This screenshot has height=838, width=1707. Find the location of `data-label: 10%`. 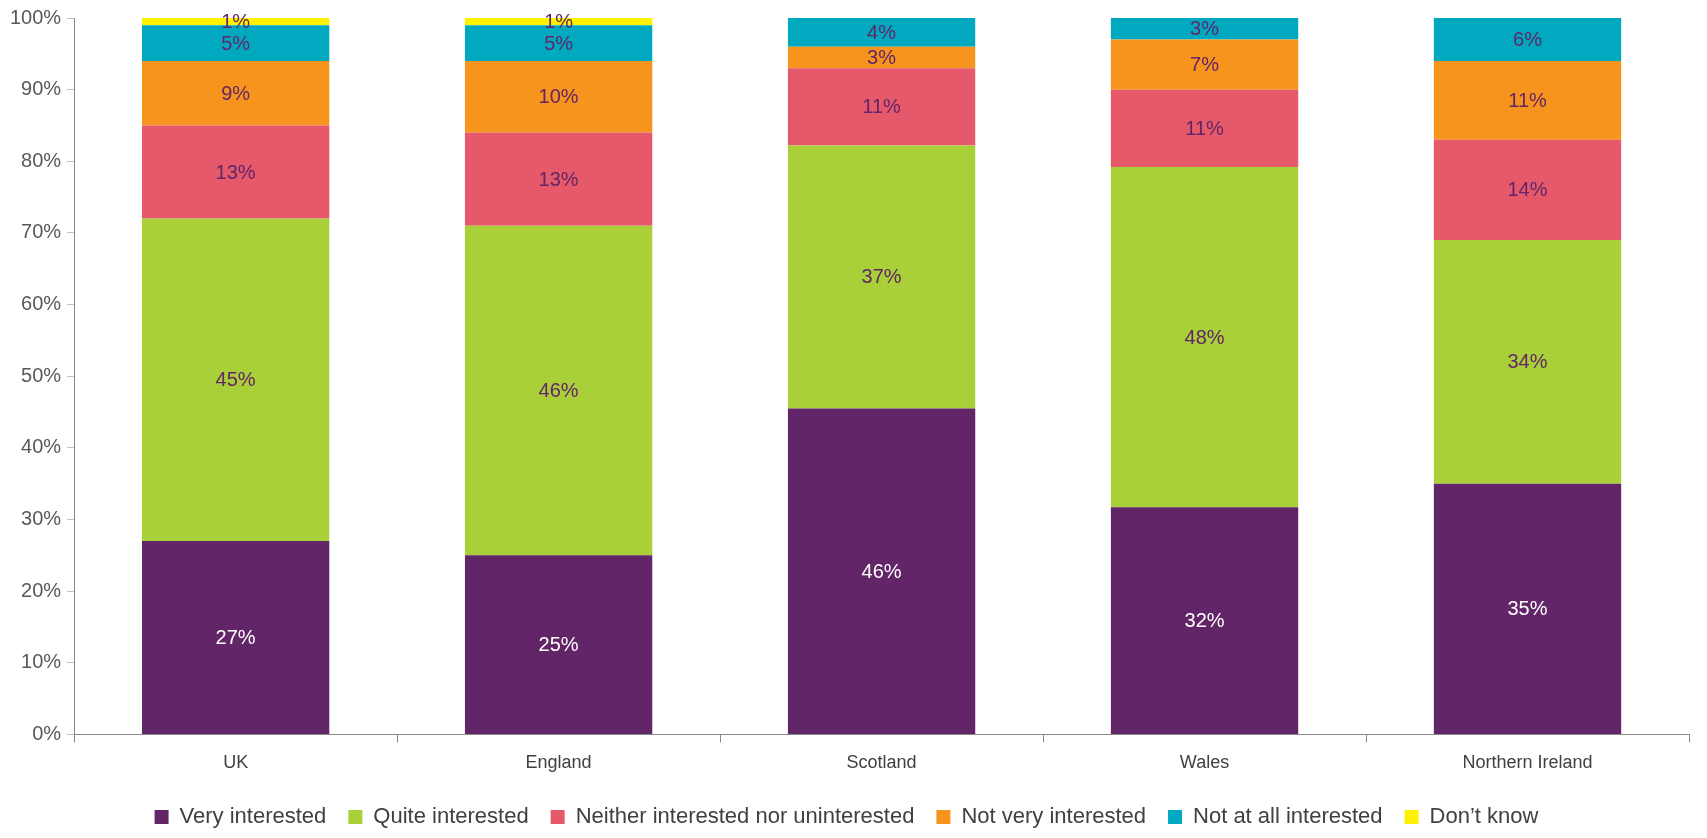

data-label: 10% is located at coordinates (558, 96).